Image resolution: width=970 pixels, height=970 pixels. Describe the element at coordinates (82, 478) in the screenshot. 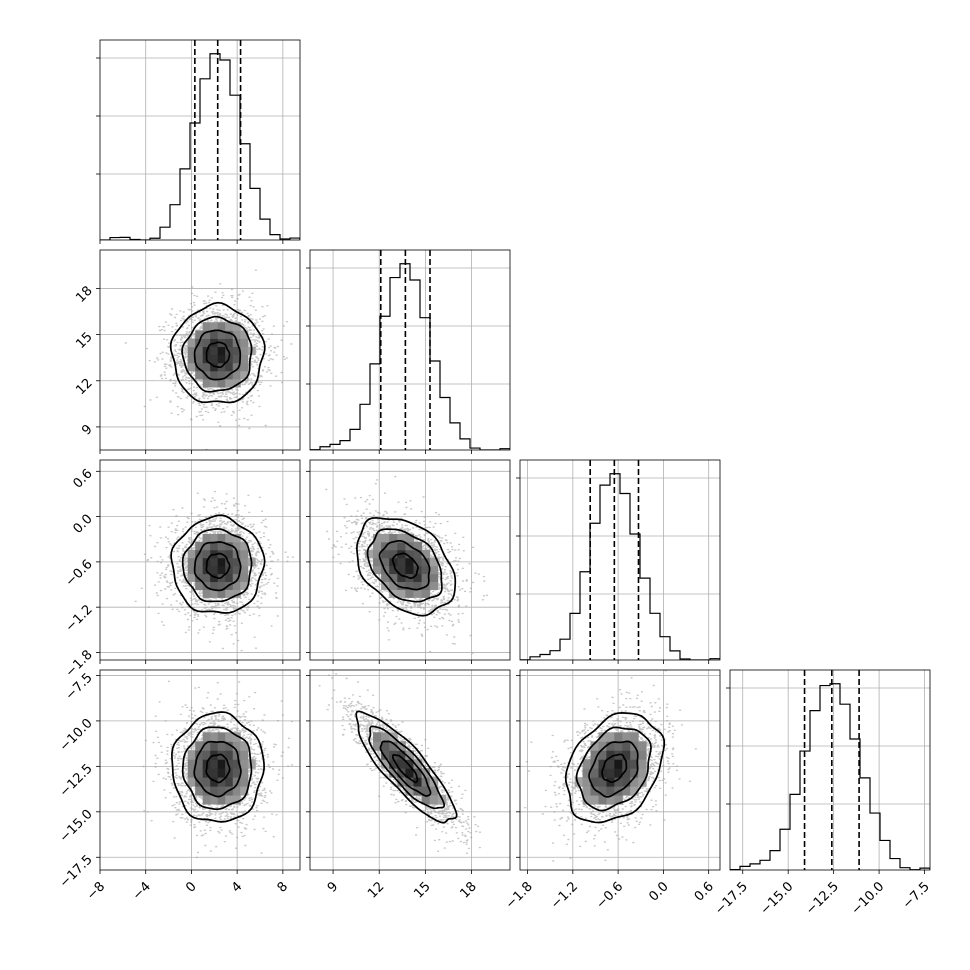

I see `y-tick-label: 0.6` at that location.